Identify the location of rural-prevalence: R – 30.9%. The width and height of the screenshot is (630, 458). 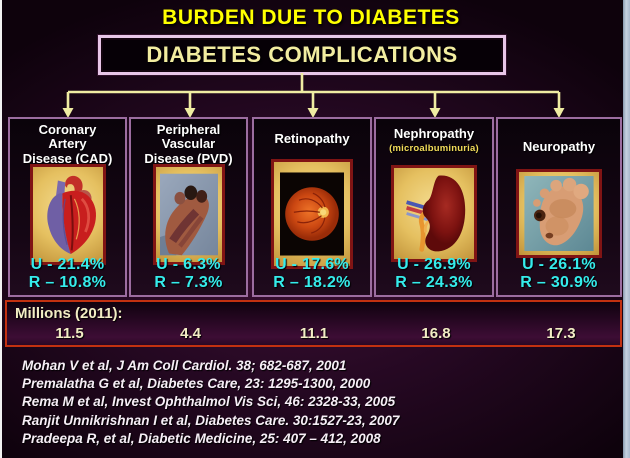
(559, 282).